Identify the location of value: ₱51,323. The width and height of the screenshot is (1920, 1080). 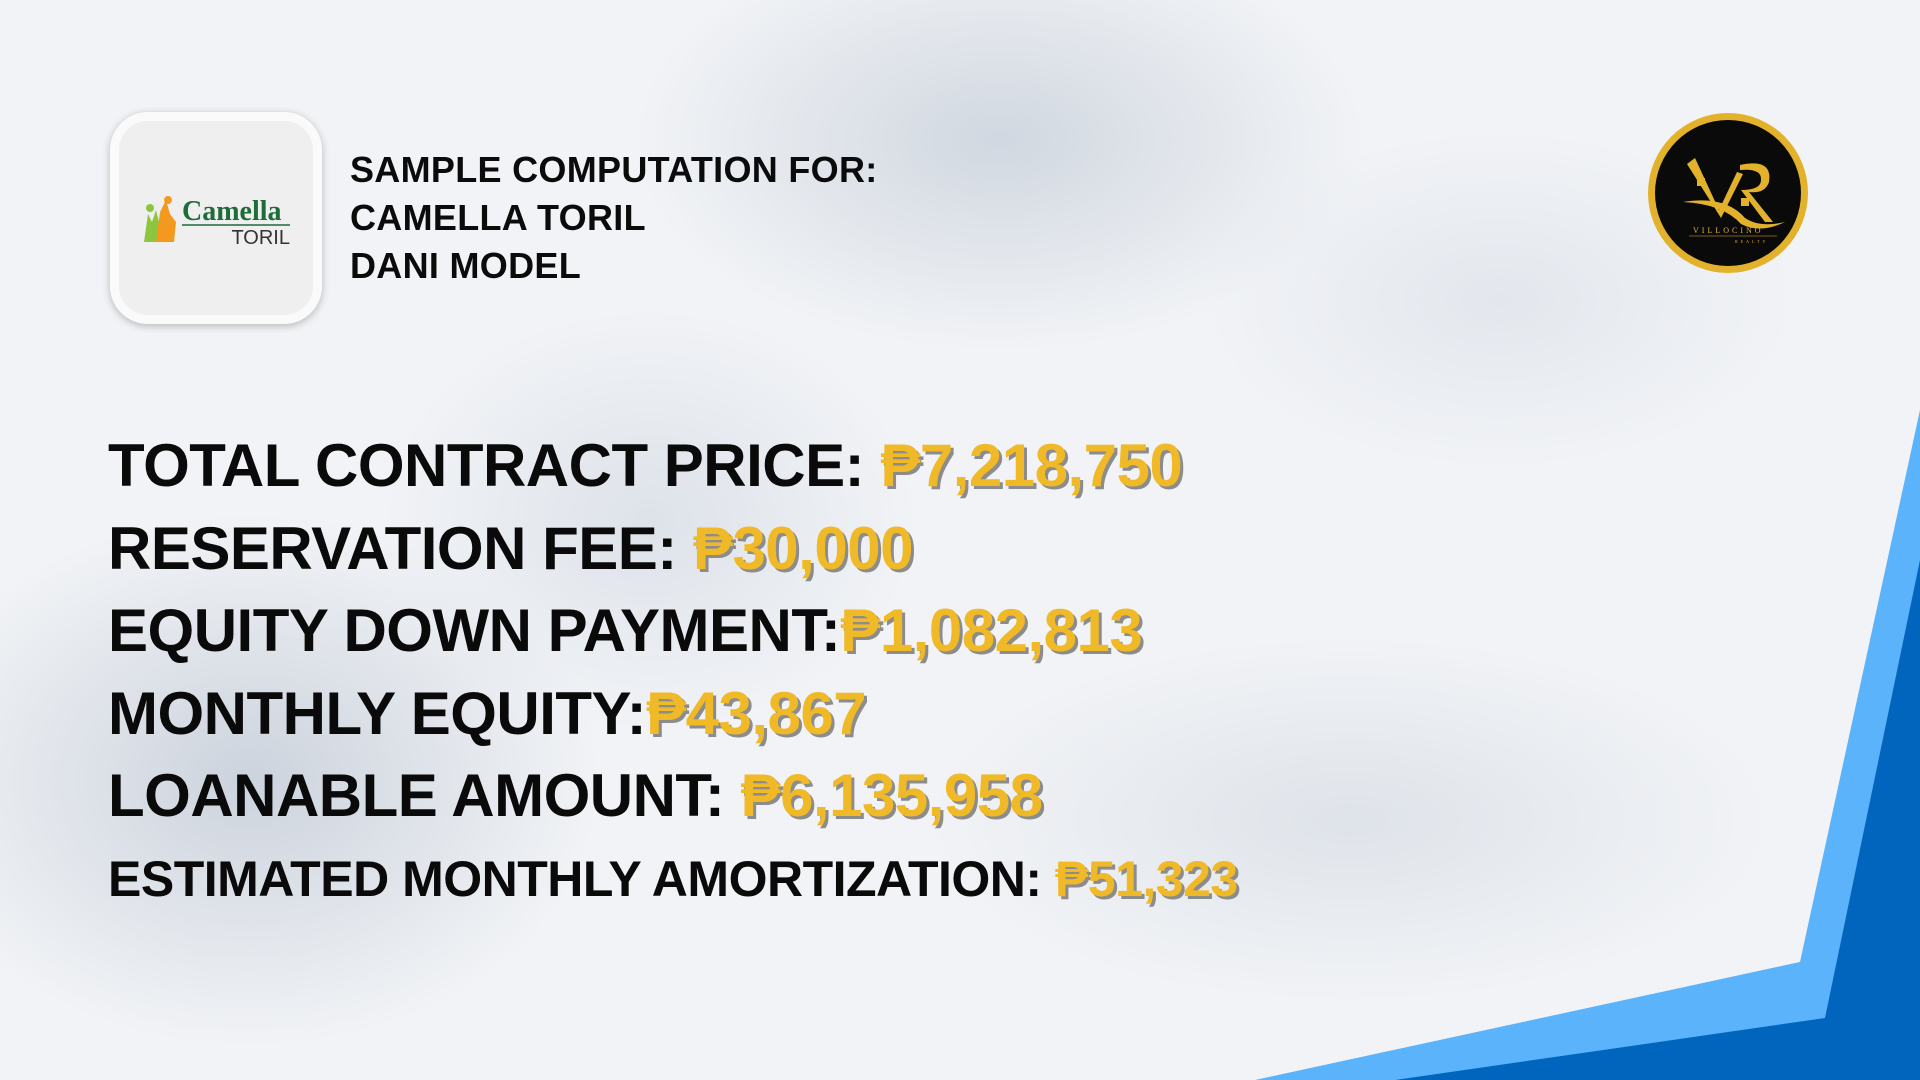
(1146, 878).